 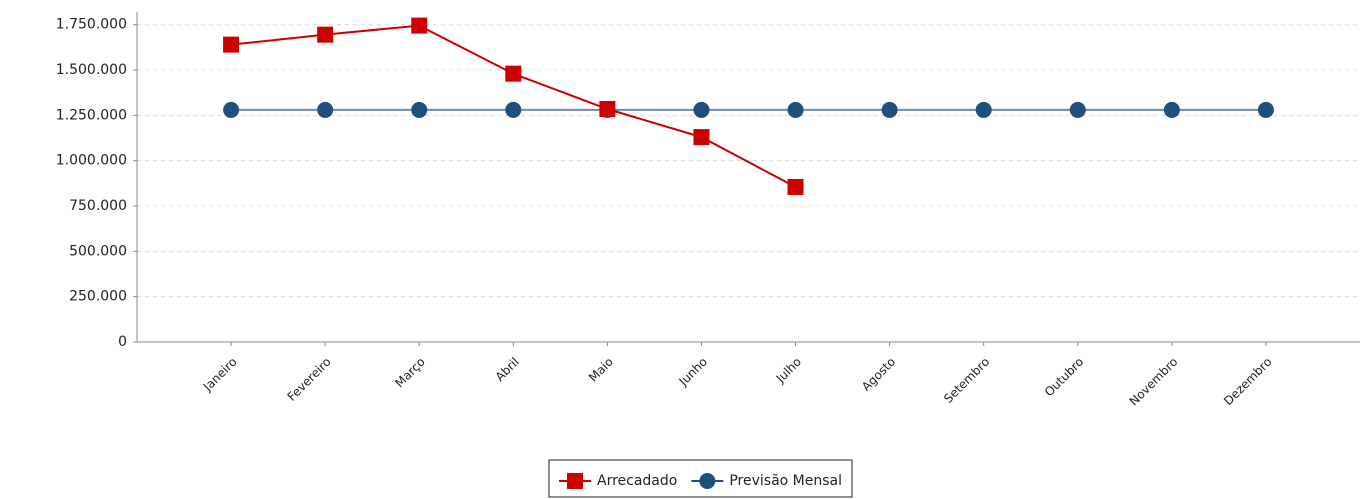 What do you see at coordinates (1064, 377) in the screenshot?
I see `x-tick-label: Outubro` at bounding box center [1064, 377].